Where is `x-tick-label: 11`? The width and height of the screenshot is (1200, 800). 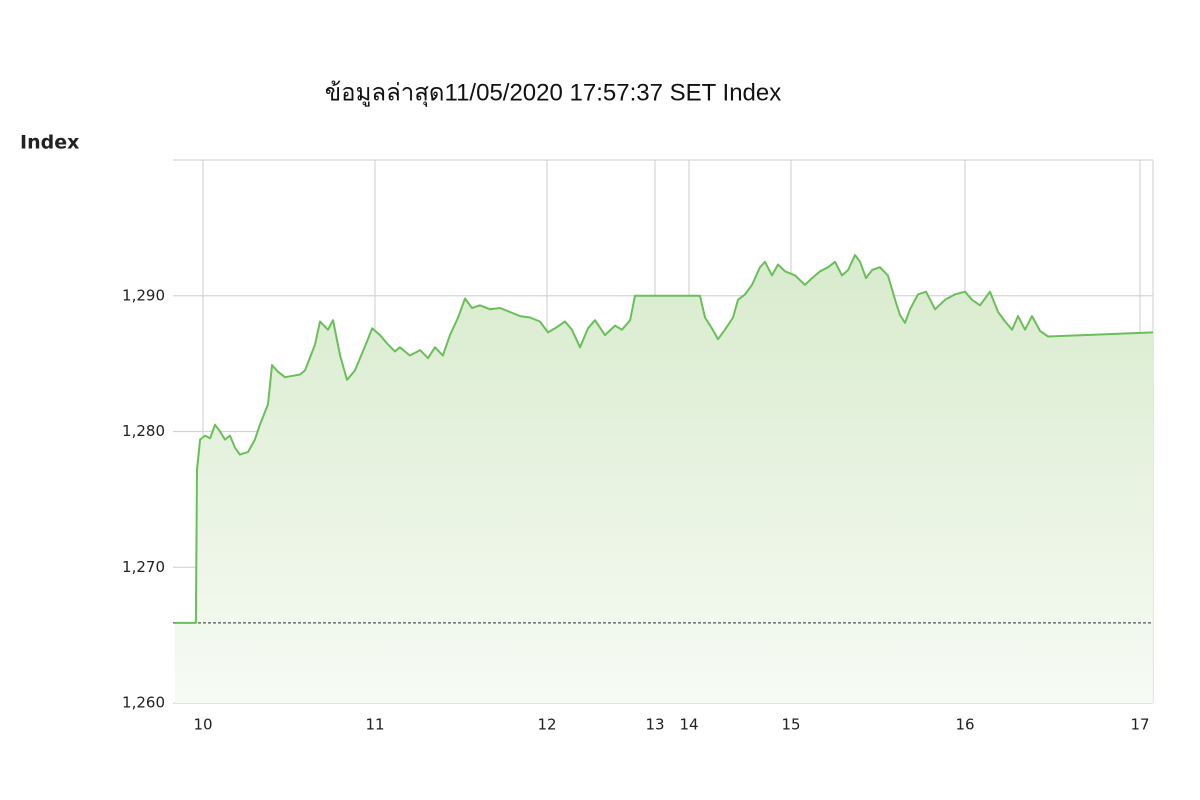 x-tick-label: 11 is located at coordinates (374, 725).